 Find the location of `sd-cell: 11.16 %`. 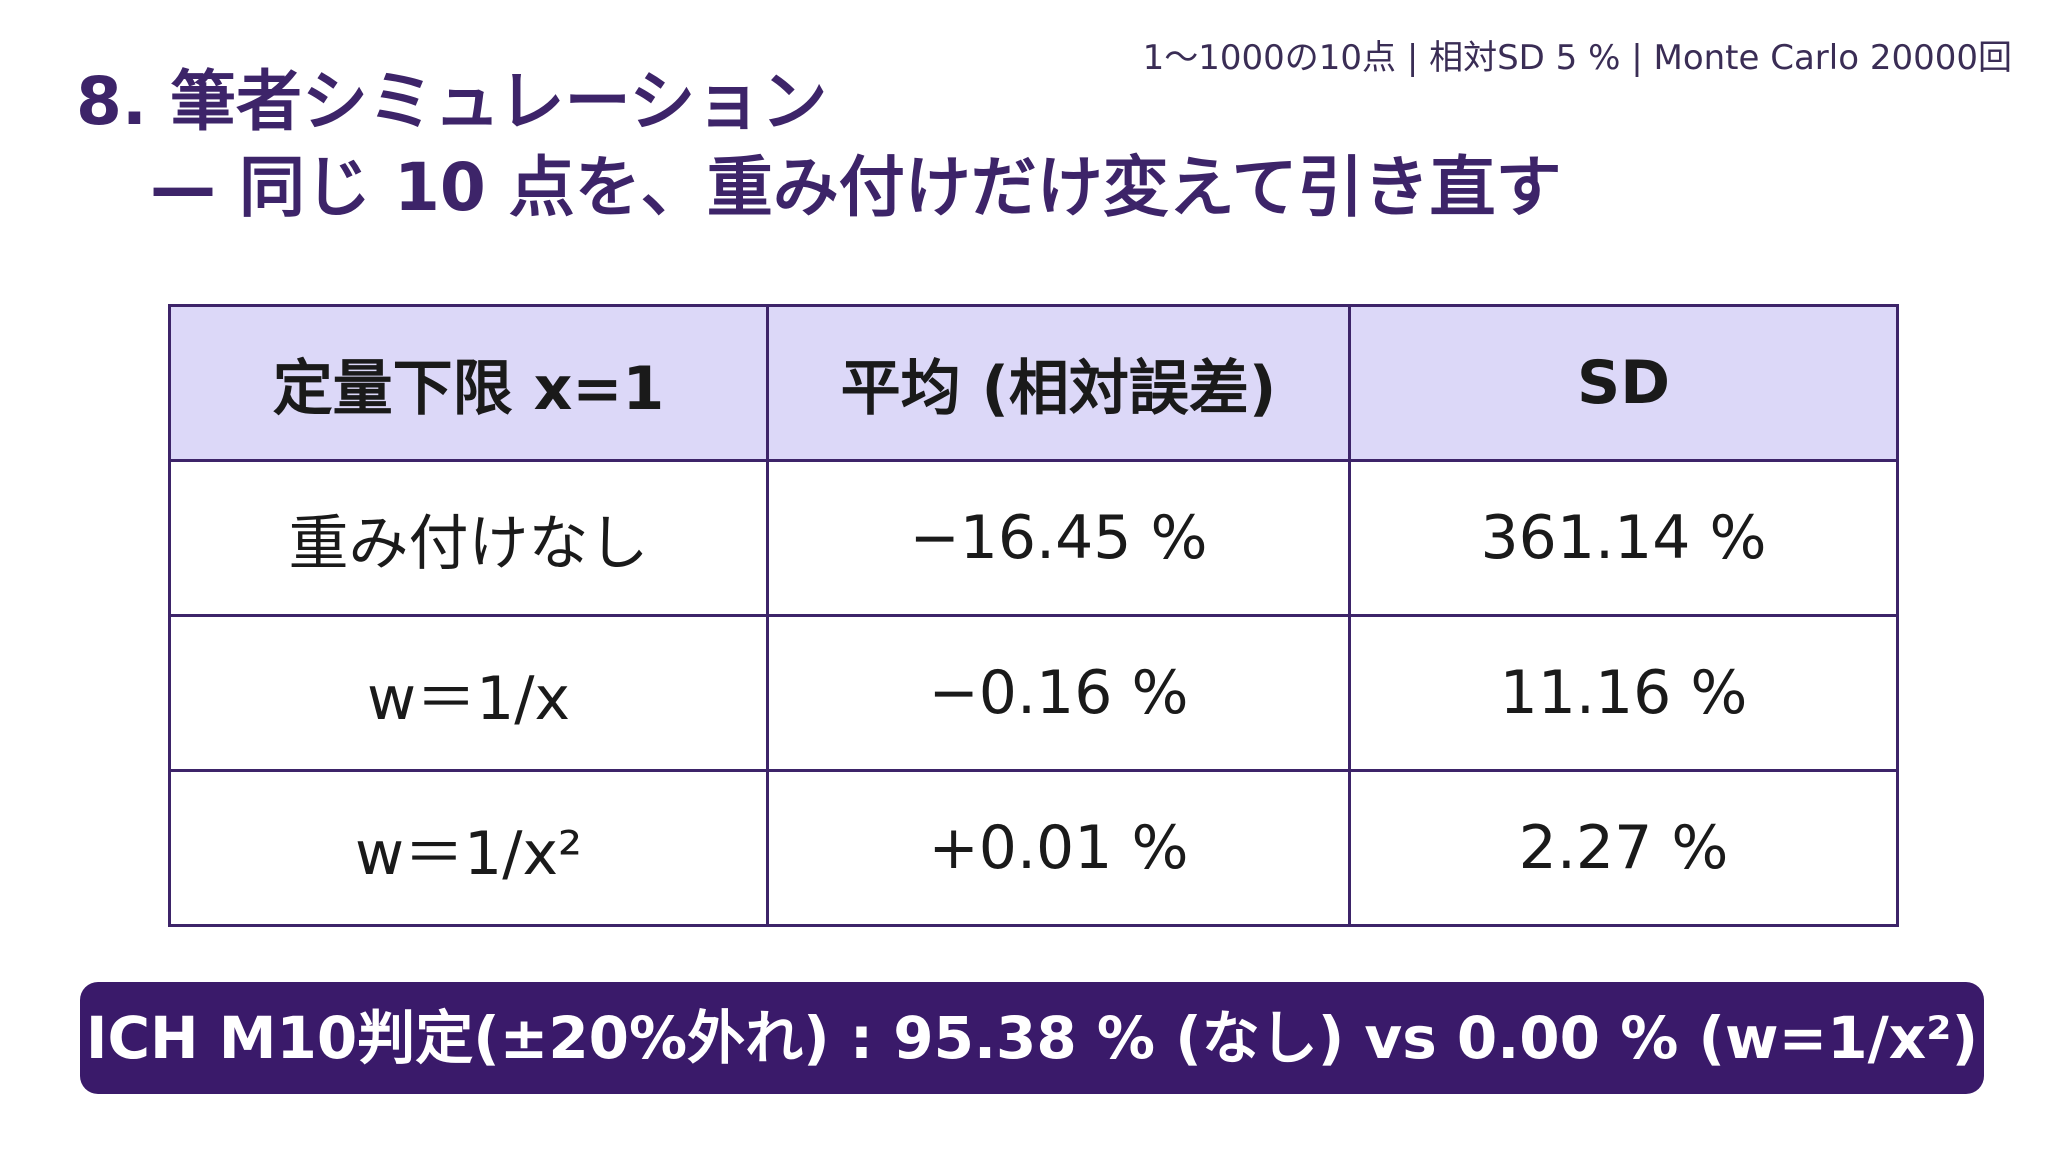

sd-cell: 11.16 % is located at coordinates (1623, 693).